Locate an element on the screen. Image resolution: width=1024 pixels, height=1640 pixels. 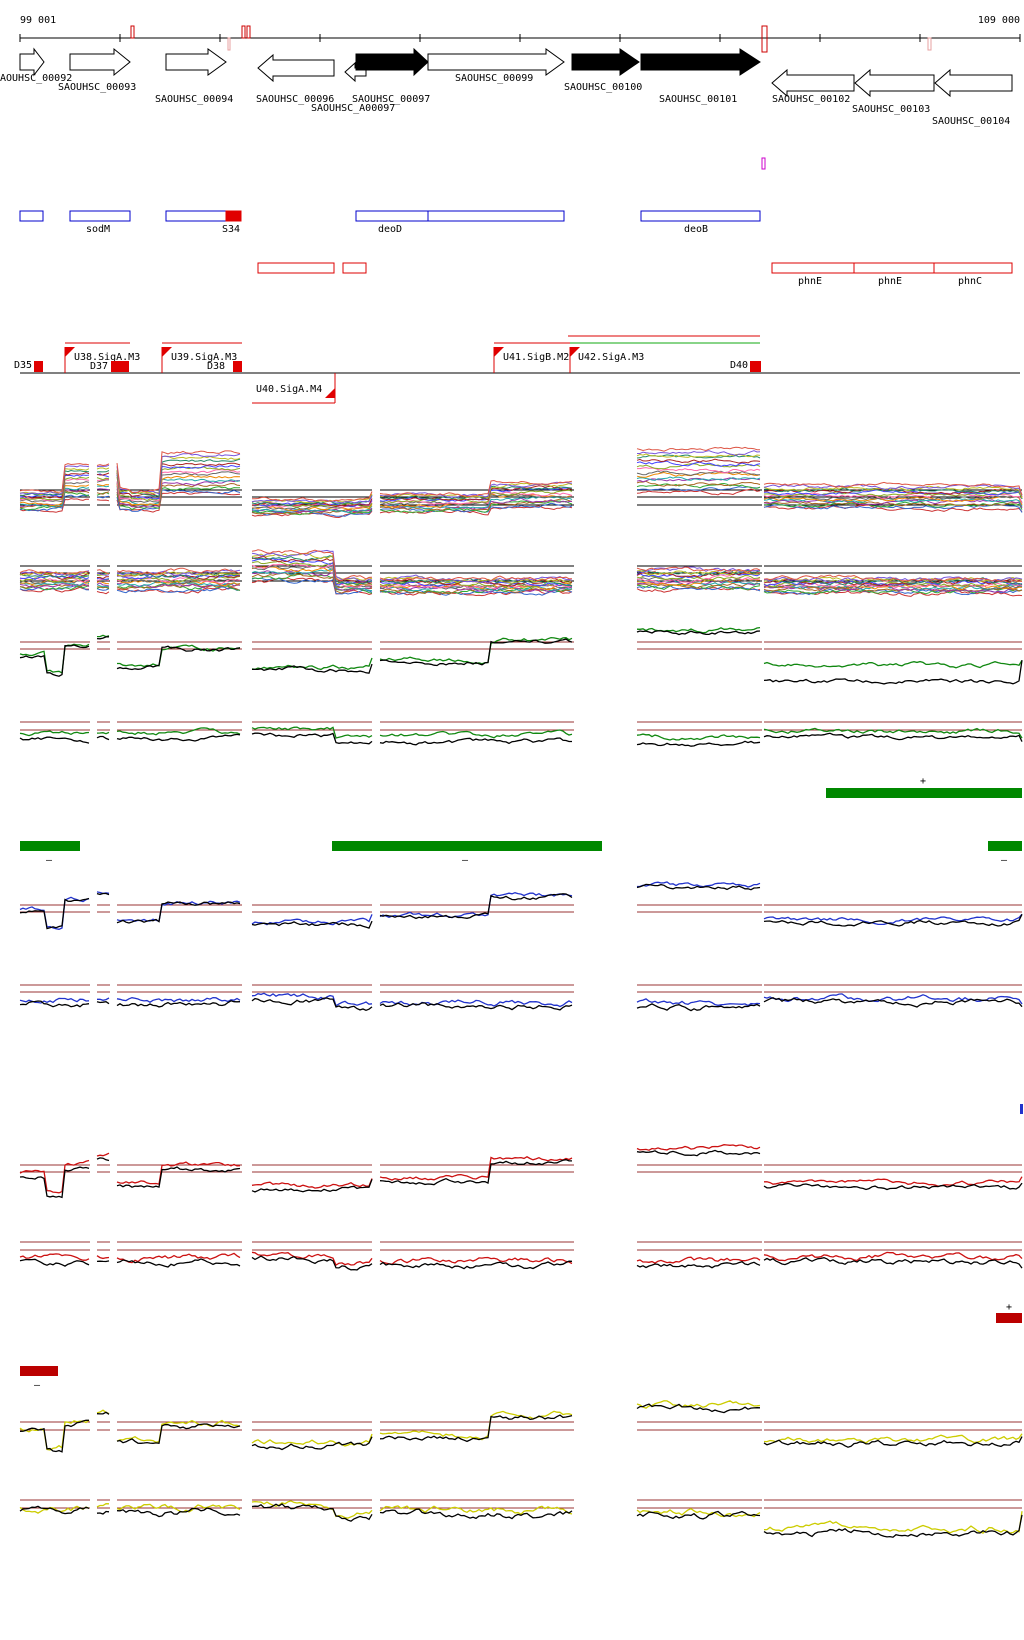
red-feature-label: phnE is located at coordinates (890, 281).